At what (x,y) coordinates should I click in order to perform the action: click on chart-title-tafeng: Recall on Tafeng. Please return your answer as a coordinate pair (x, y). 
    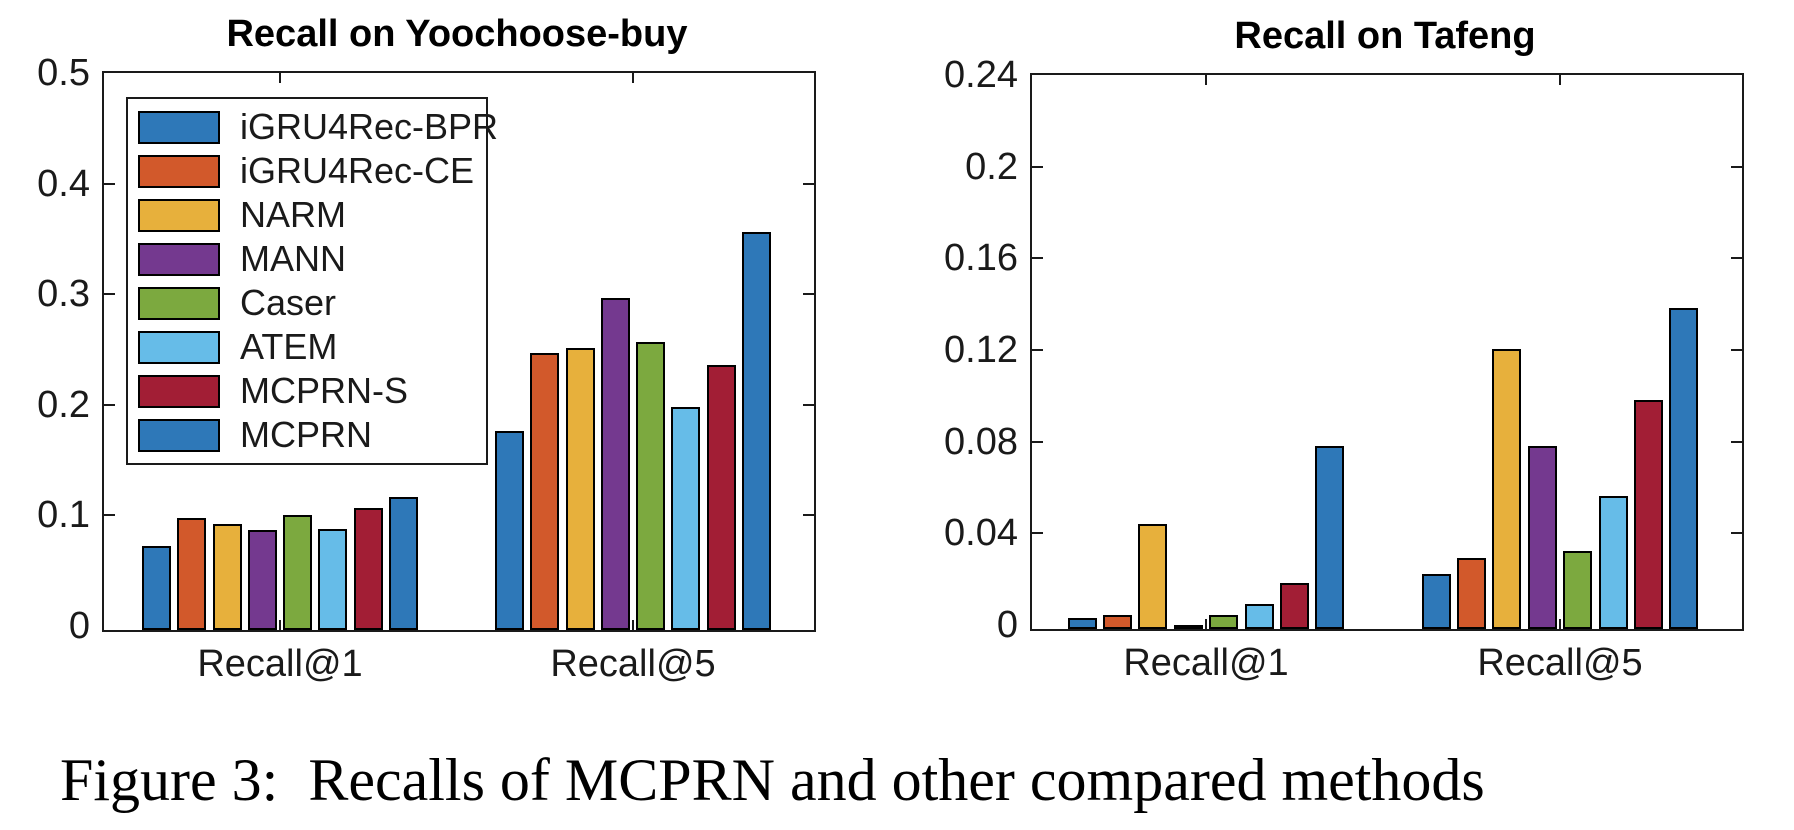
    Looking at the image, I should click on (1385, 36).